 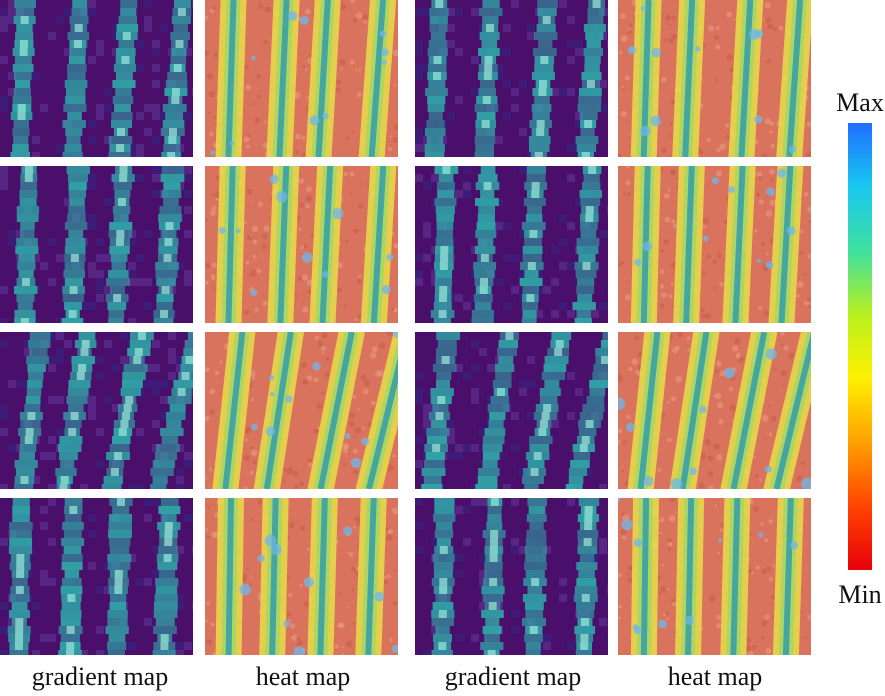 I want to click on gradient-map-tile-r1-c1, so click(x=96, y=78).